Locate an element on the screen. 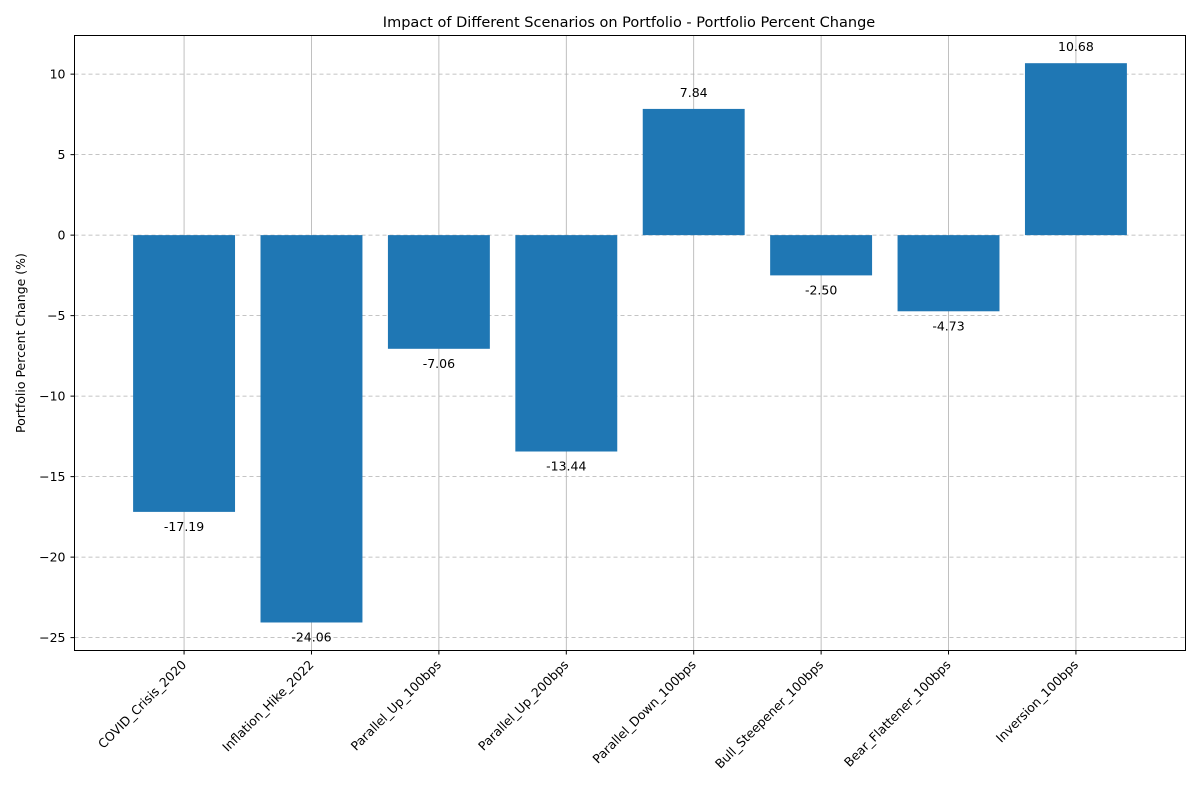 The image size is (1200, 800). x-tick-label: Inversion_100bps is located at coordinates (1037, 701).